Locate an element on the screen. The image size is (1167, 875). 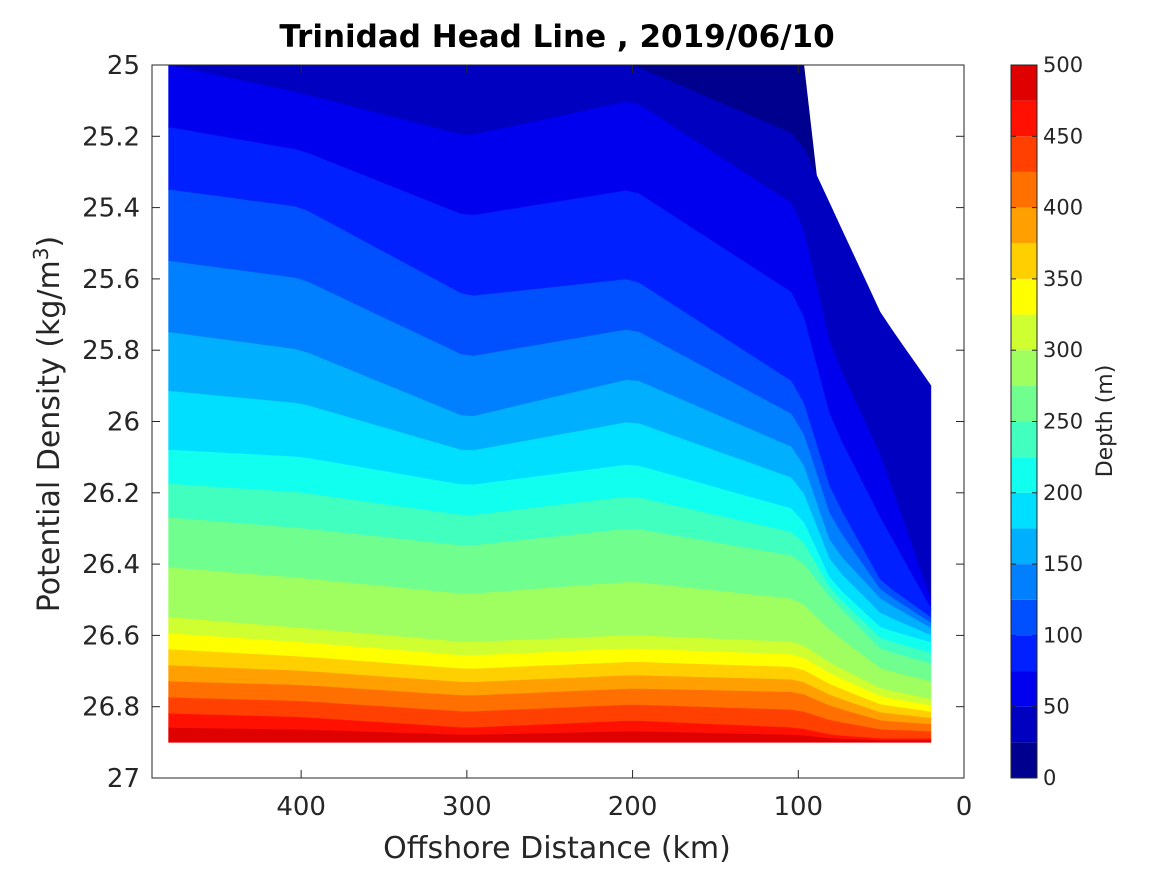
colorbar-tick-label: 100 is located at coordinates (1063, 635).